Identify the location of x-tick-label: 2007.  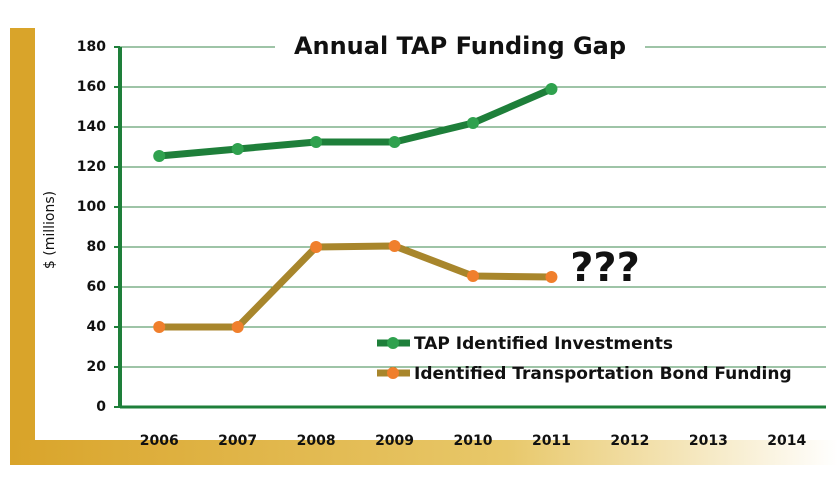
(237, 441).